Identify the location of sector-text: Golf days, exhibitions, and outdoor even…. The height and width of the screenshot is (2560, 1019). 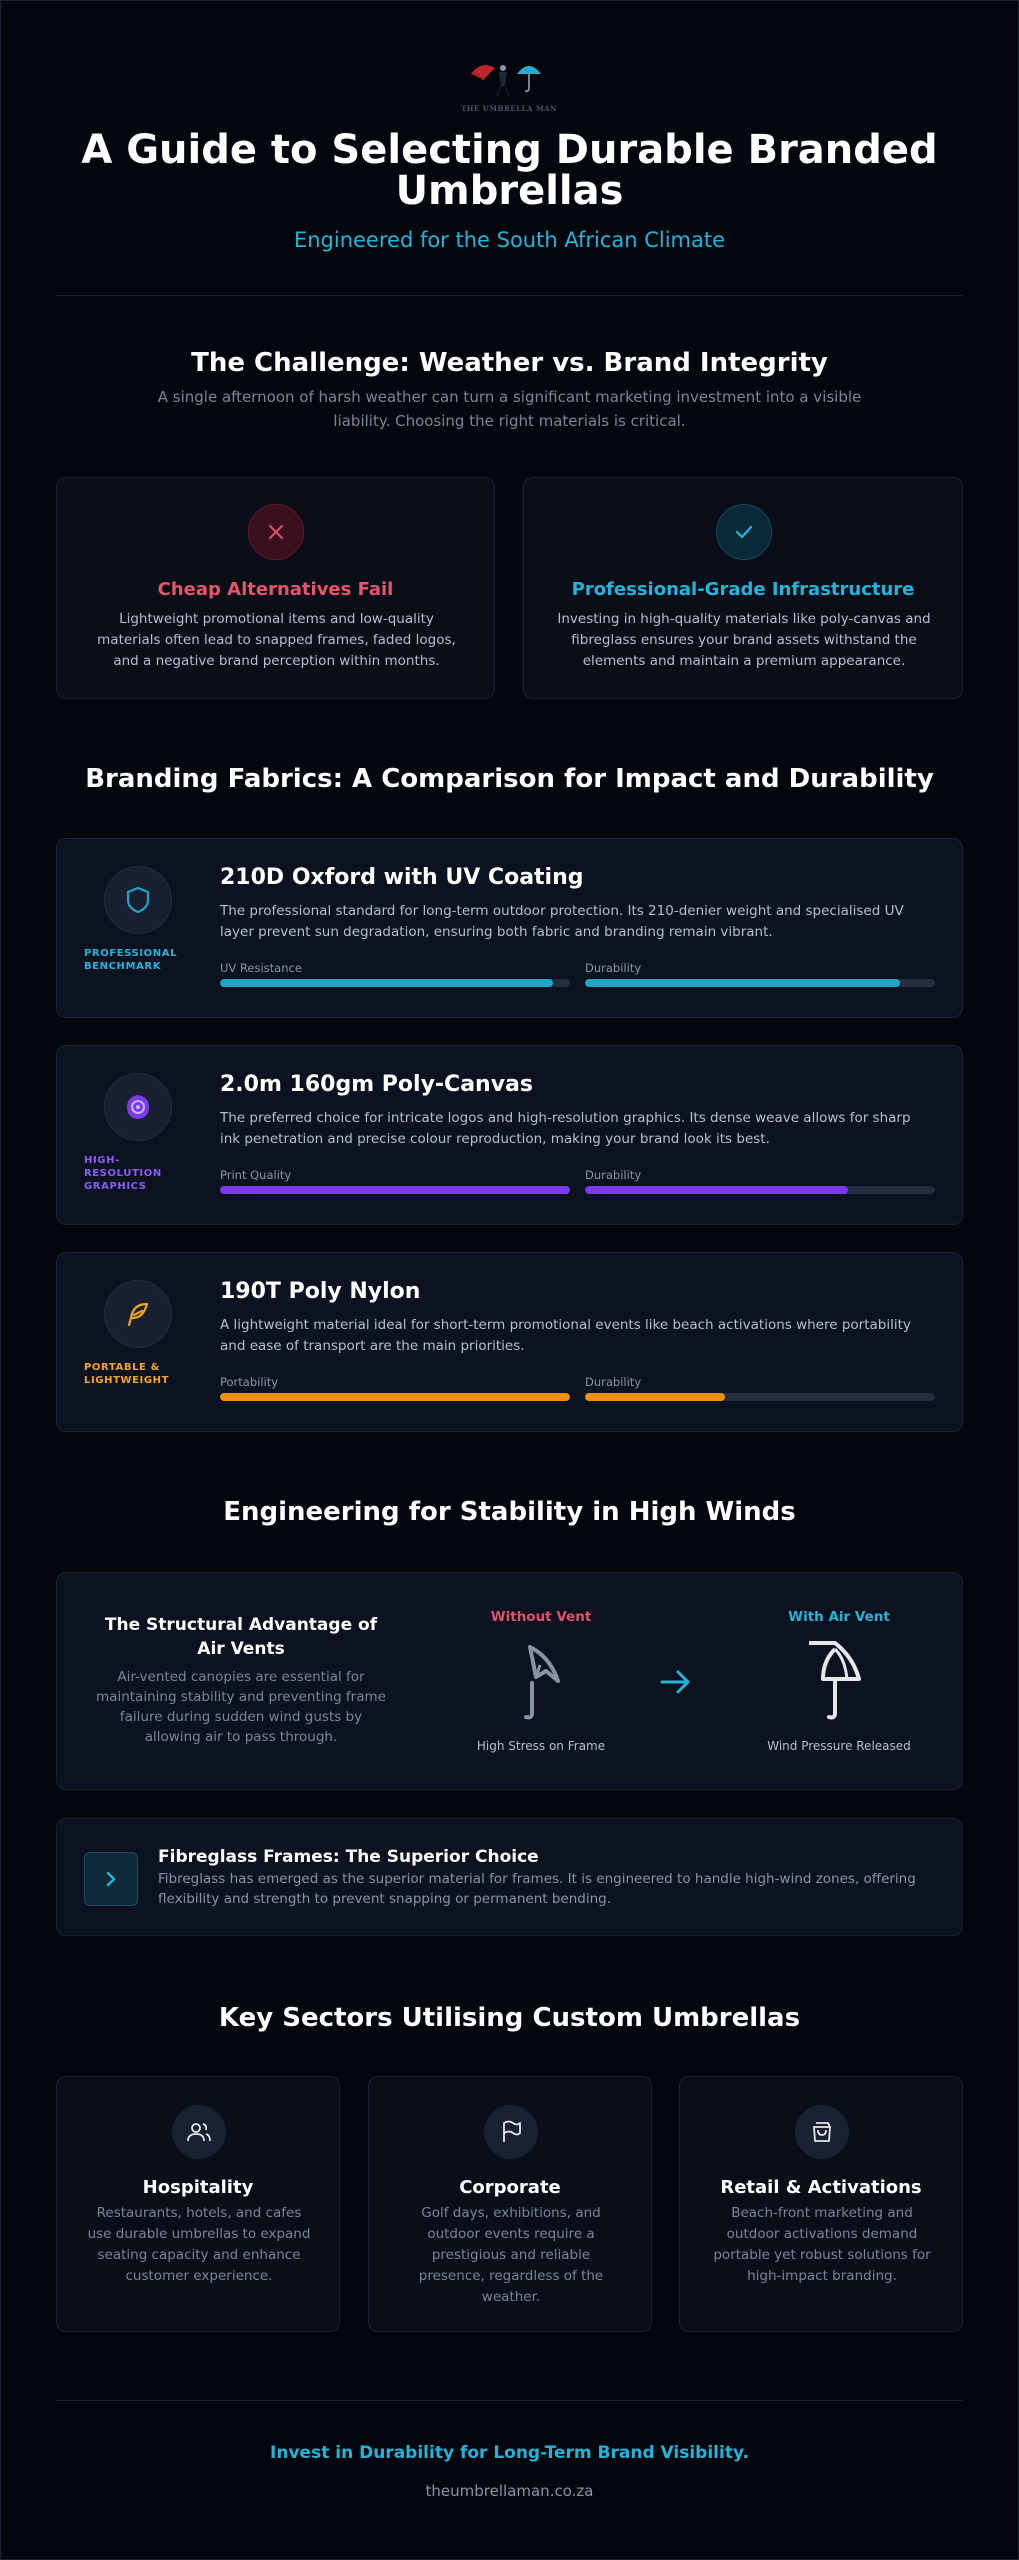
(511, 2255).